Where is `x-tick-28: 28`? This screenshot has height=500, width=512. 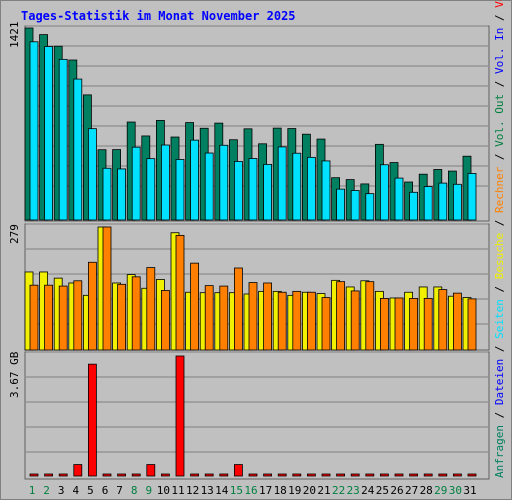 x-tick-28: 28 is located at coordinates (426, 490).